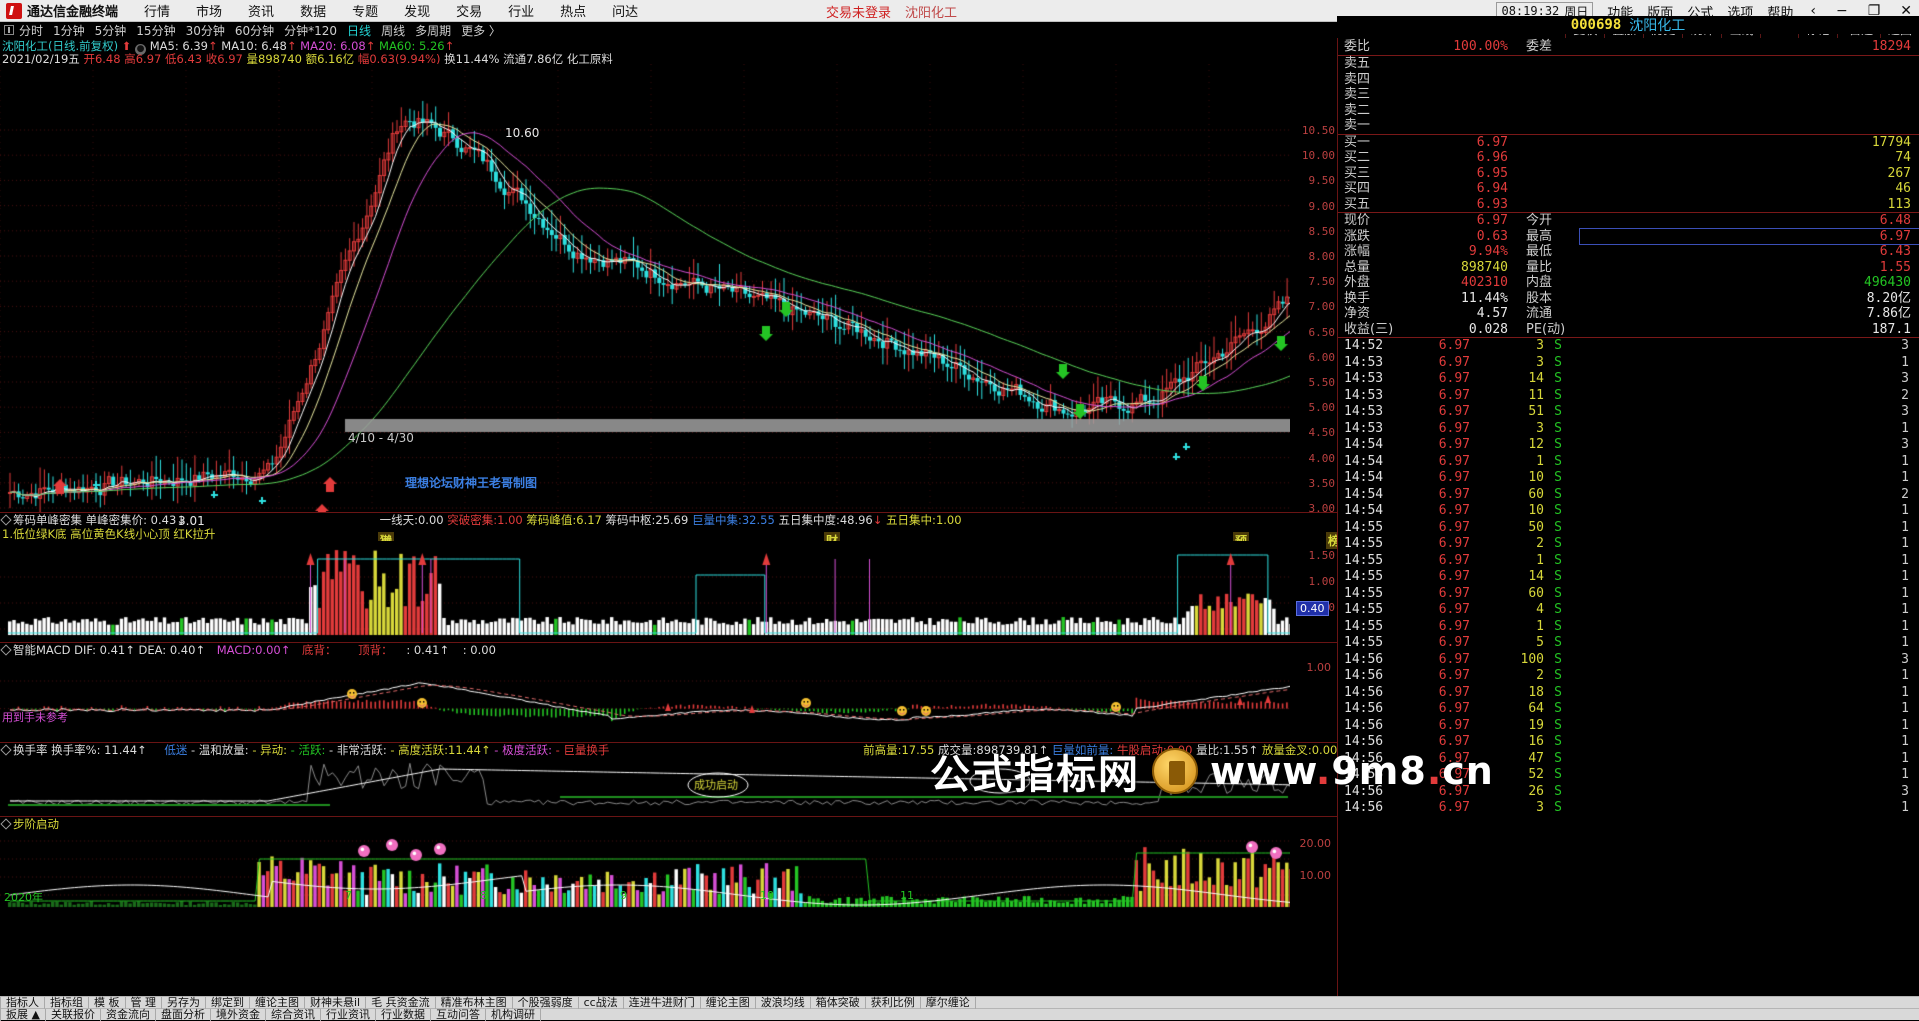 The width and height of the screenshot is (1919, 1021). Describe the element at coordinates (157, 12) in the screenshot. I see `menu-item-hangqing: 行情` at that location.